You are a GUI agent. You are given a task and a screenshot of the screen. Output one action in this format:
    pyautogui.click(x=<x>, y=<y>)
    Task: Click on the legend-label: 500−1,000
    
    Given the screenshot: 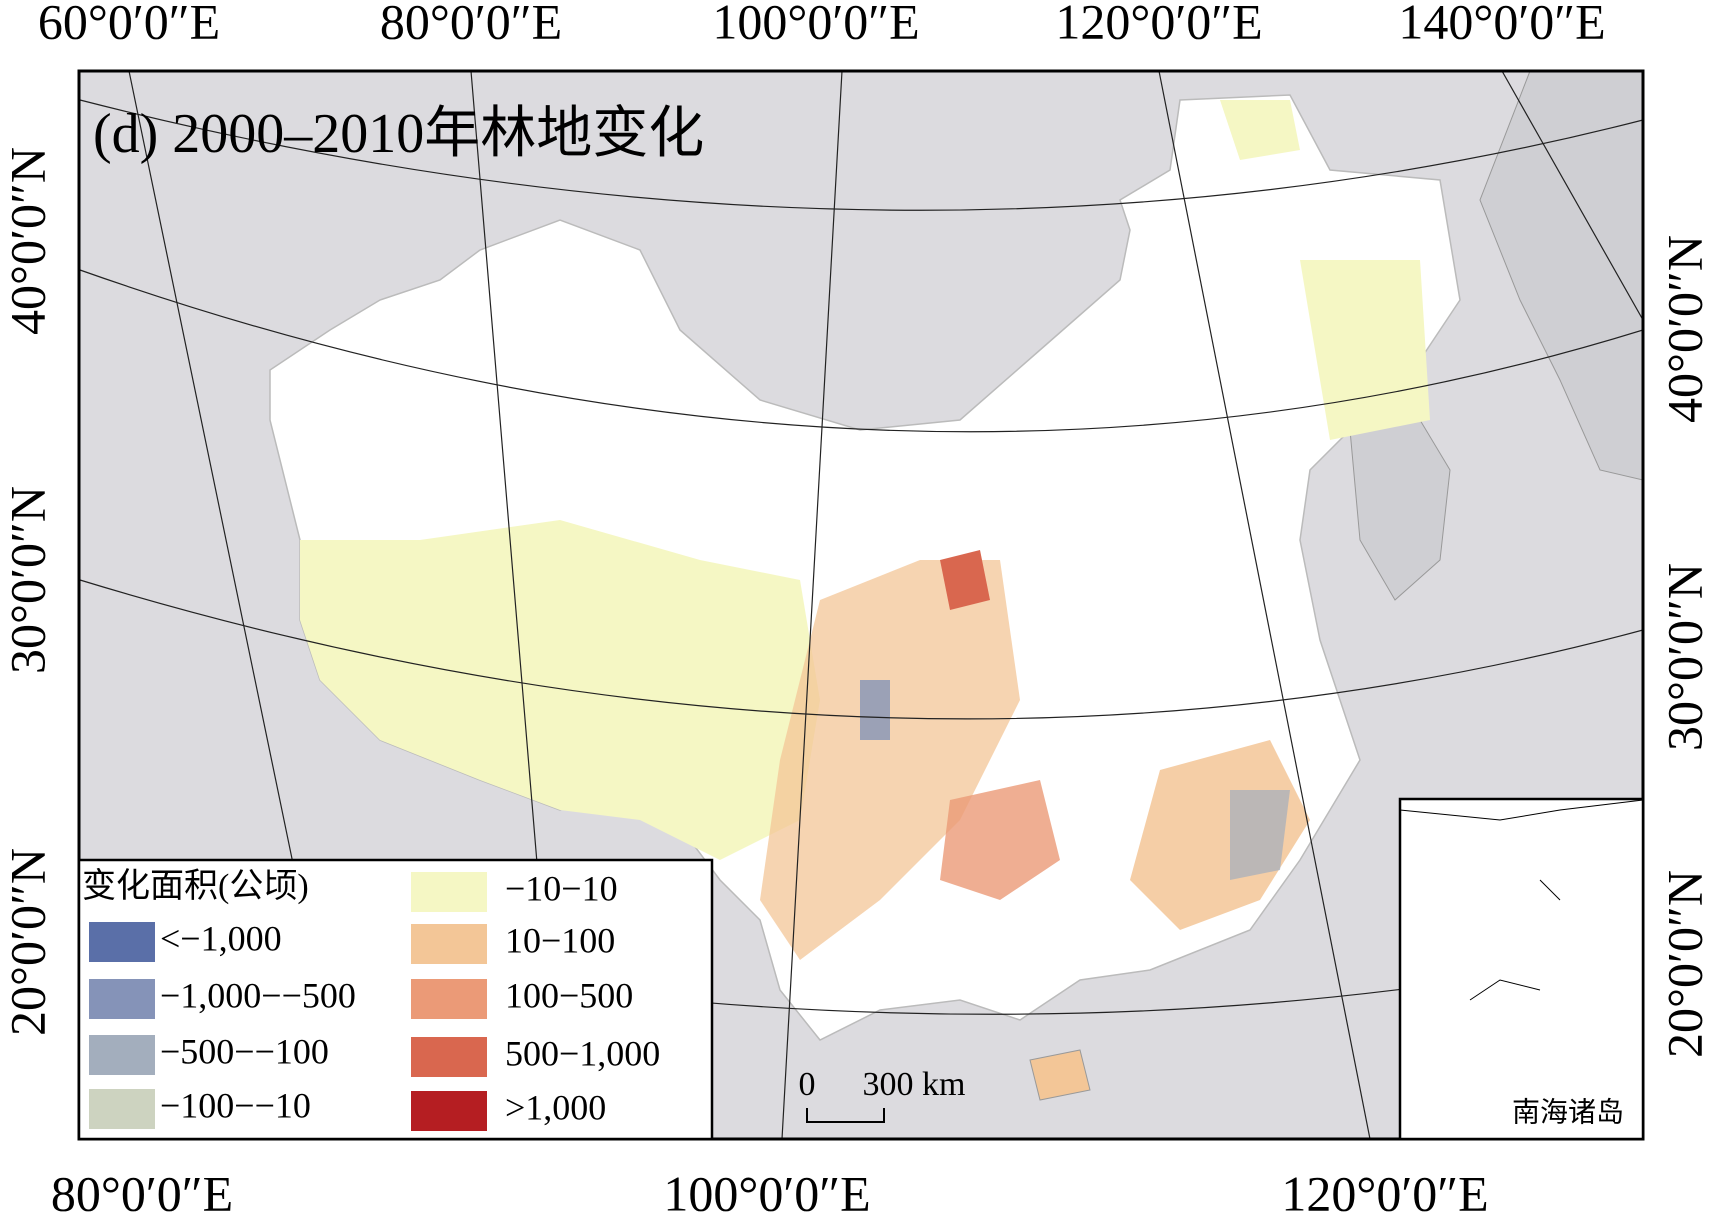 What is the action you would take?
    pyautogui.click(x=582, y=1053)
    